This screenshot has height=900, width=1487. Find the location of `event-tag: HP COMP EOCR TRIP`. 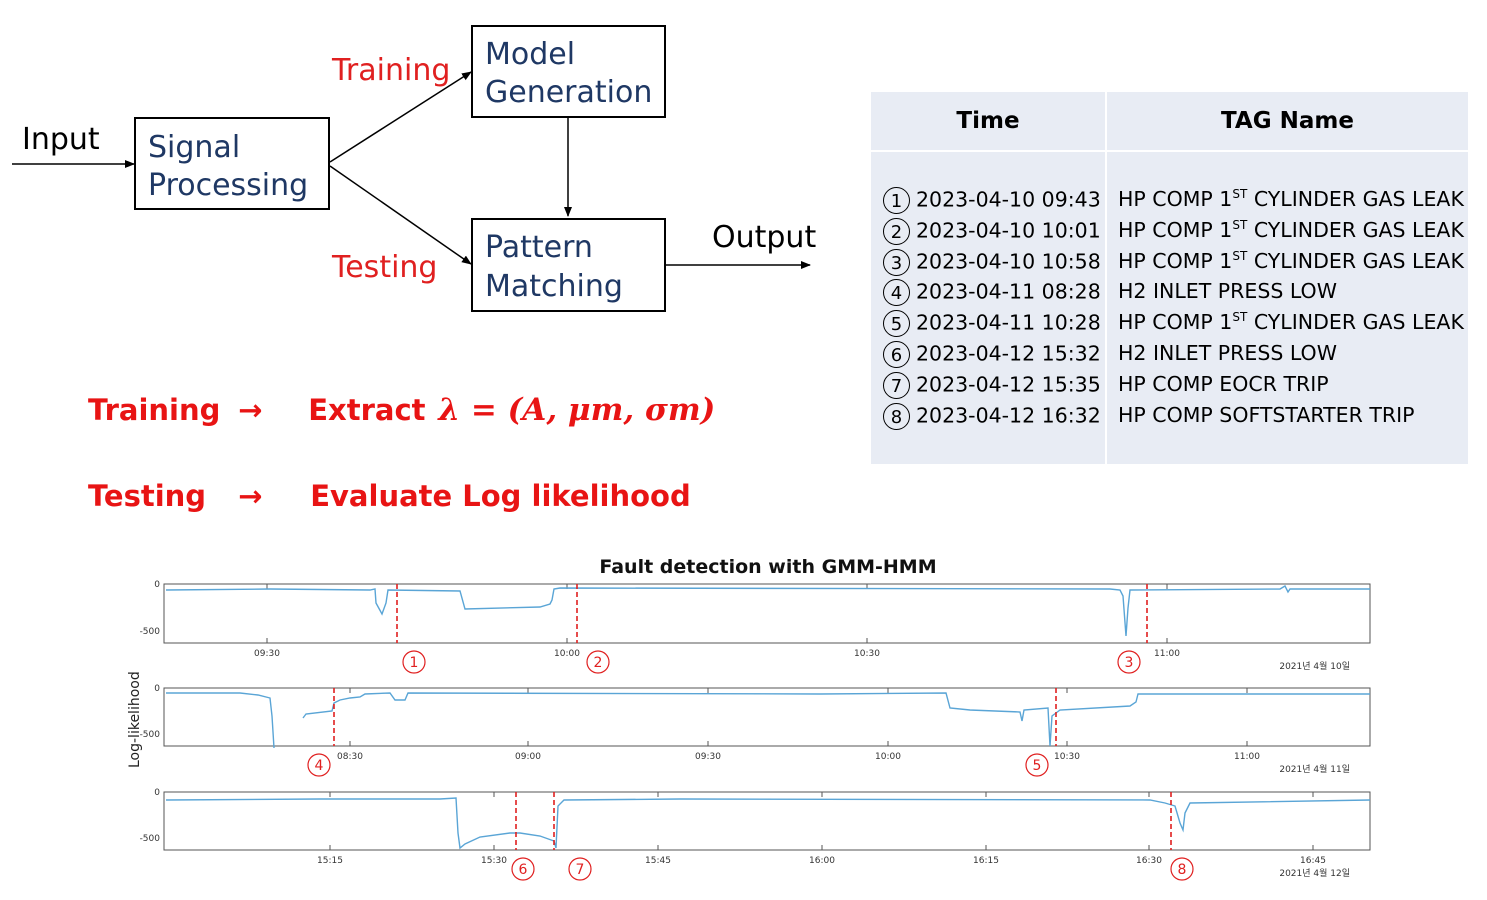

event-tag: HP COMP EOCR TRIP is located at coordinates (1223, 383).